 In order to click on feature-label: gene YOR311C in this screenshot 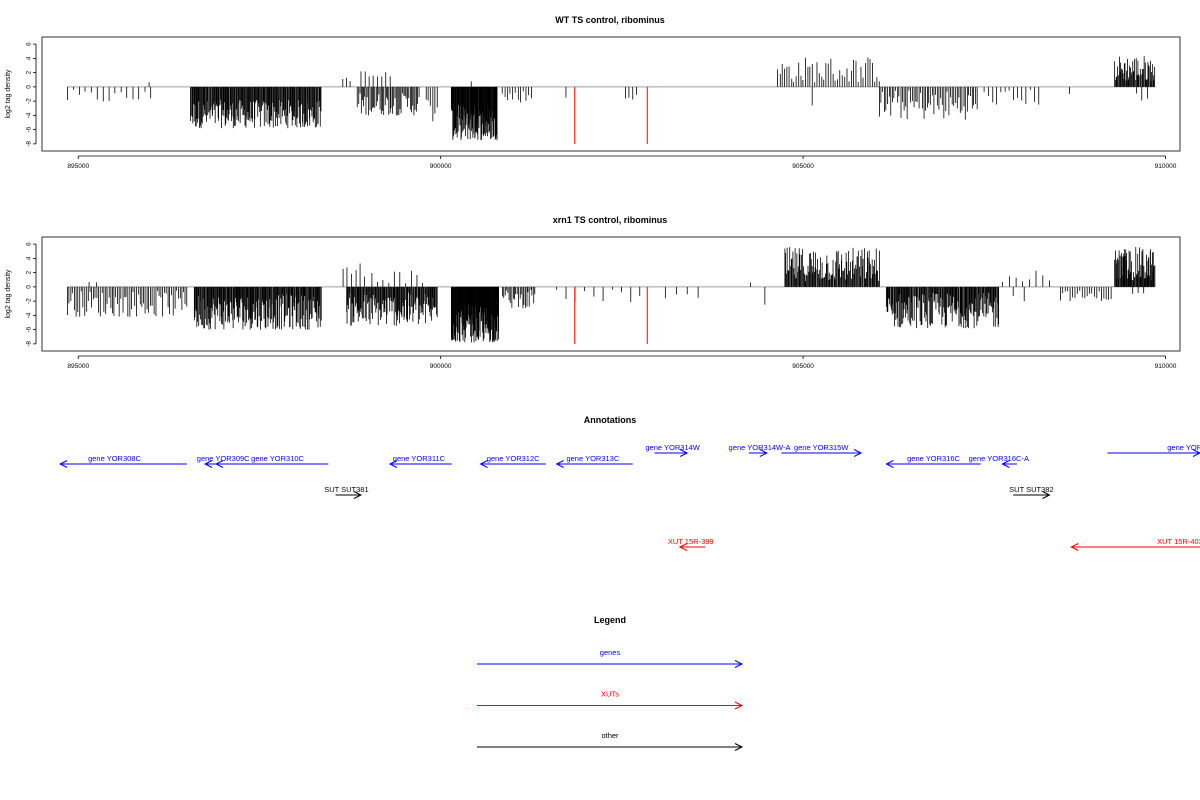, I will do `click(419, 458)`.